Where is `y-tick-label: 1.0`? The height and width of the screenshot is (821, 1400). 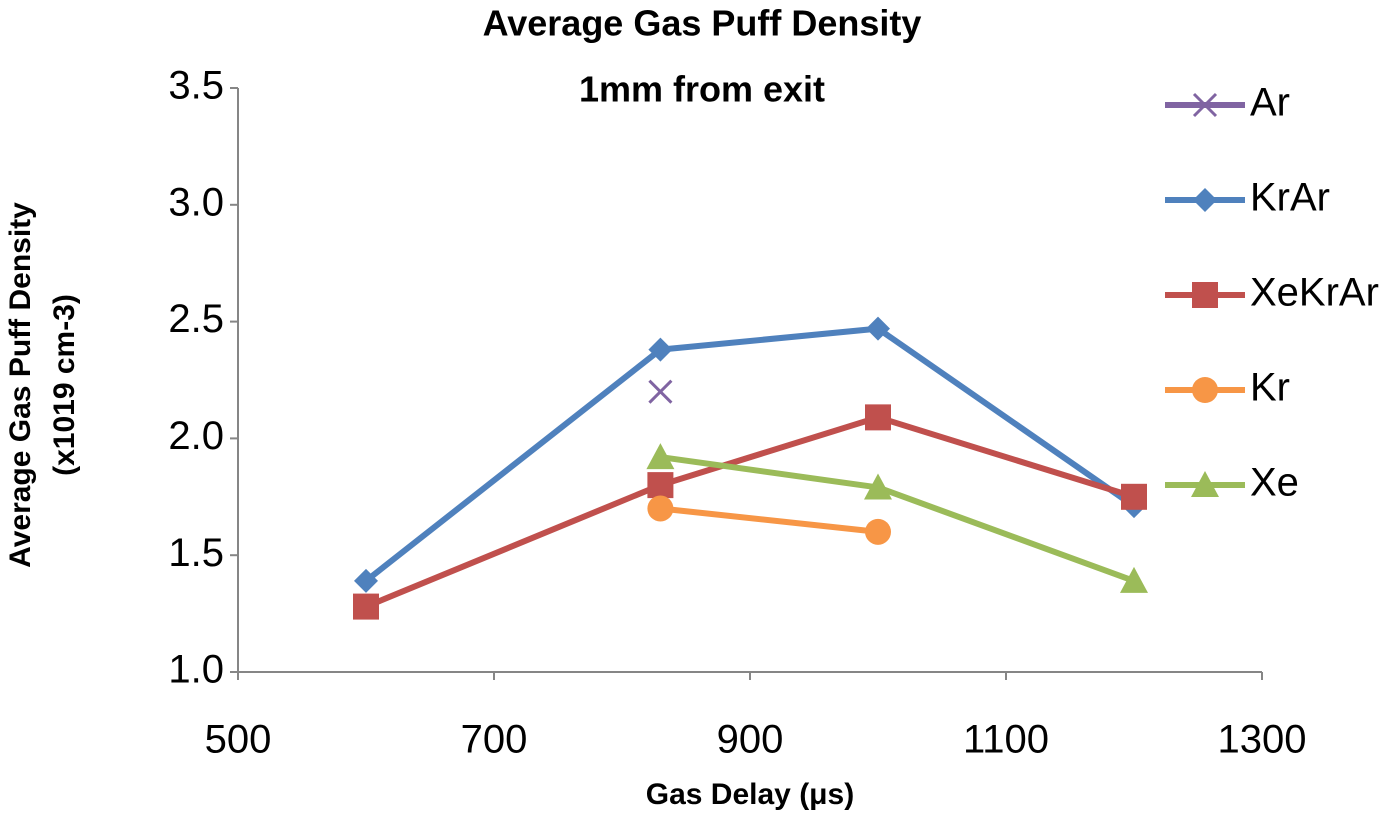
y-tick-label: 1.0 is located at coordinates (196, 670).